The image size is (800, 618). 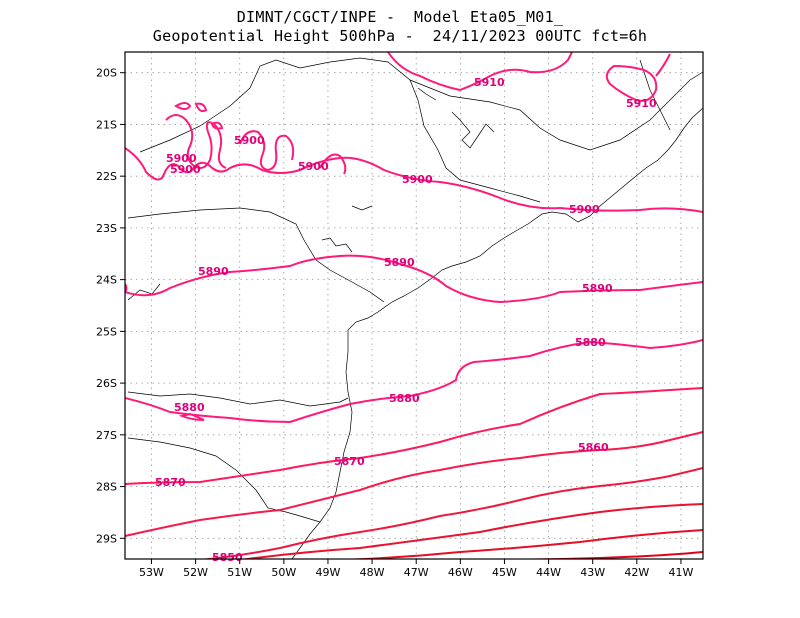 I want to click on contour-label-5880b: 5880, so click(x=404, y=398).